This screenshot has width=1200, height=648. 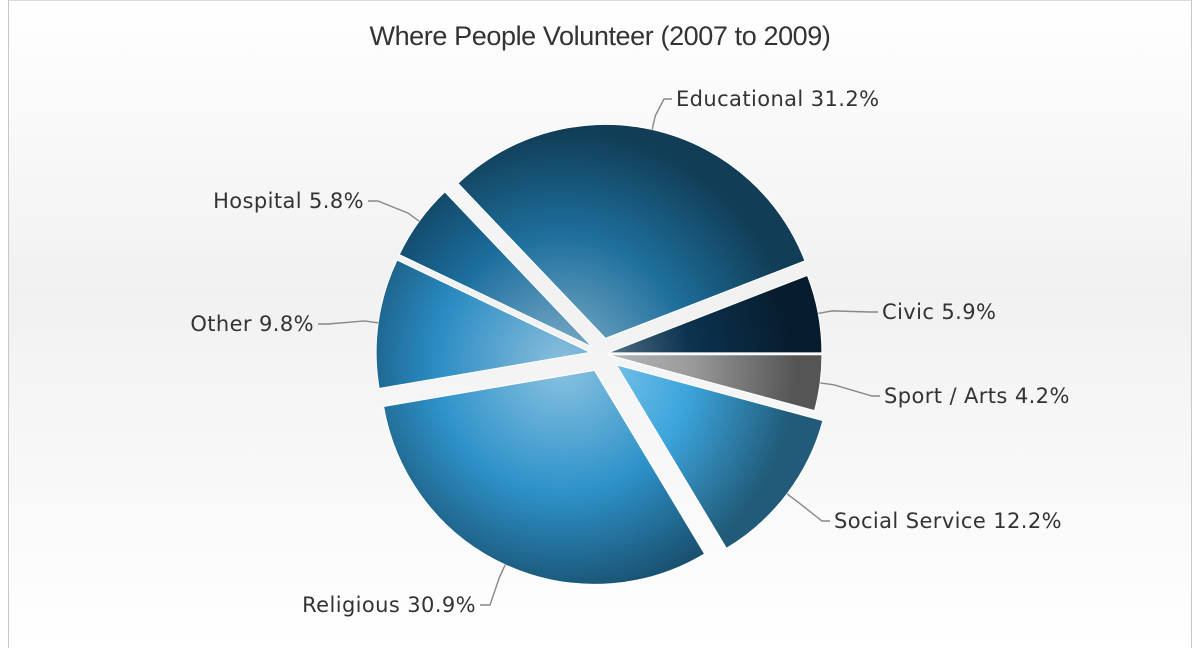 I want to click on pie-slice-social-service, so click(x=719, y=457).